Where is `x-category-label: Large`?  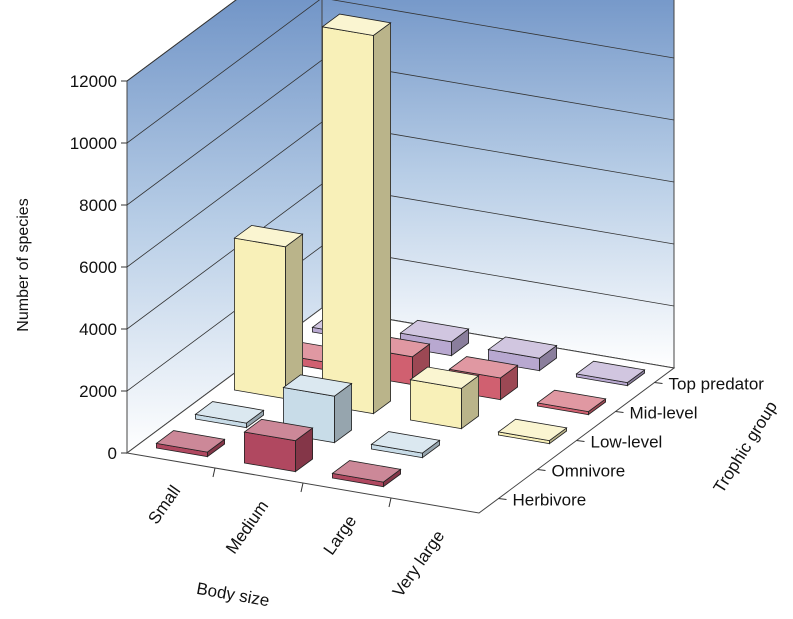
x-category-label: Large is located at coordinates (340, 535).